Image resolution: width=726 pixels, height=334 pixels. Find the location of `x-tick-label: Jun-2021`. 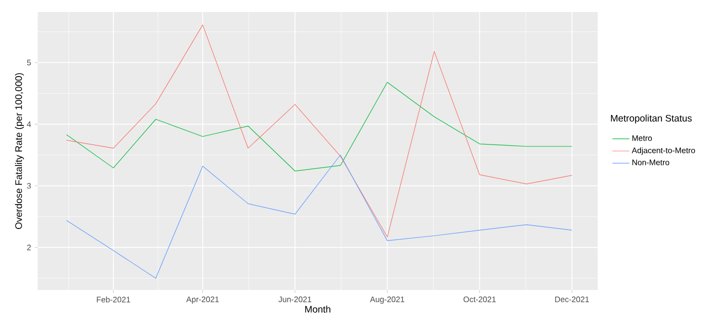

x-tick-label: Jun-2021 is located at coordinates (295, 299).